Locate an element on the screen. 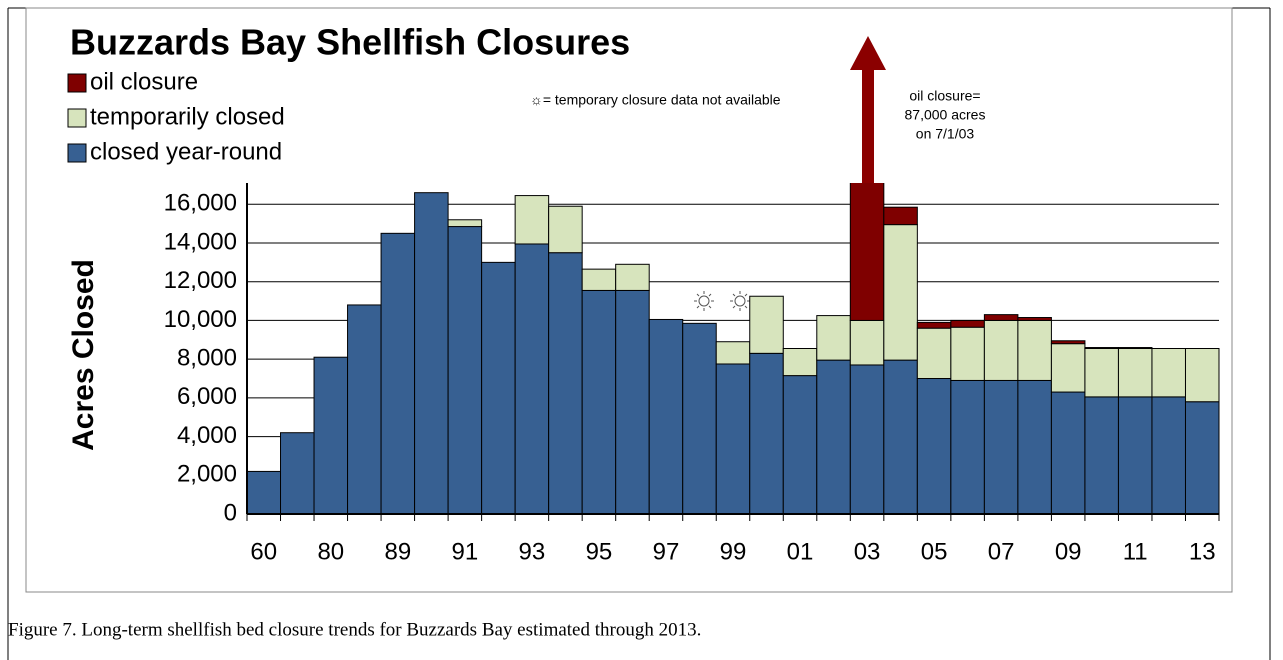  x-tick-label: 07 is located at coordinates (1001, 551).